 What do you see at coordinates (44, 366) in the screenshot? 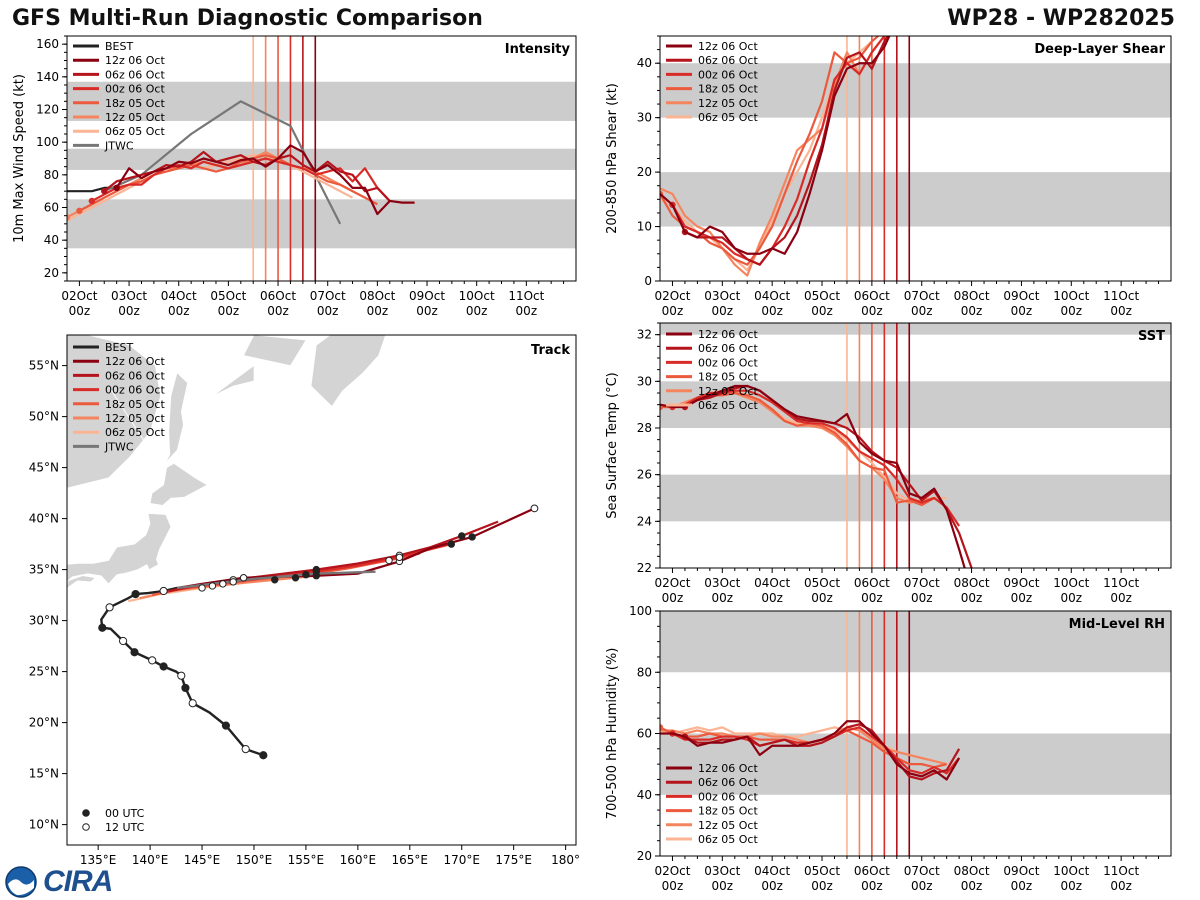
I see `y-tick-label: 55°N` at bounding box center [44, 366].